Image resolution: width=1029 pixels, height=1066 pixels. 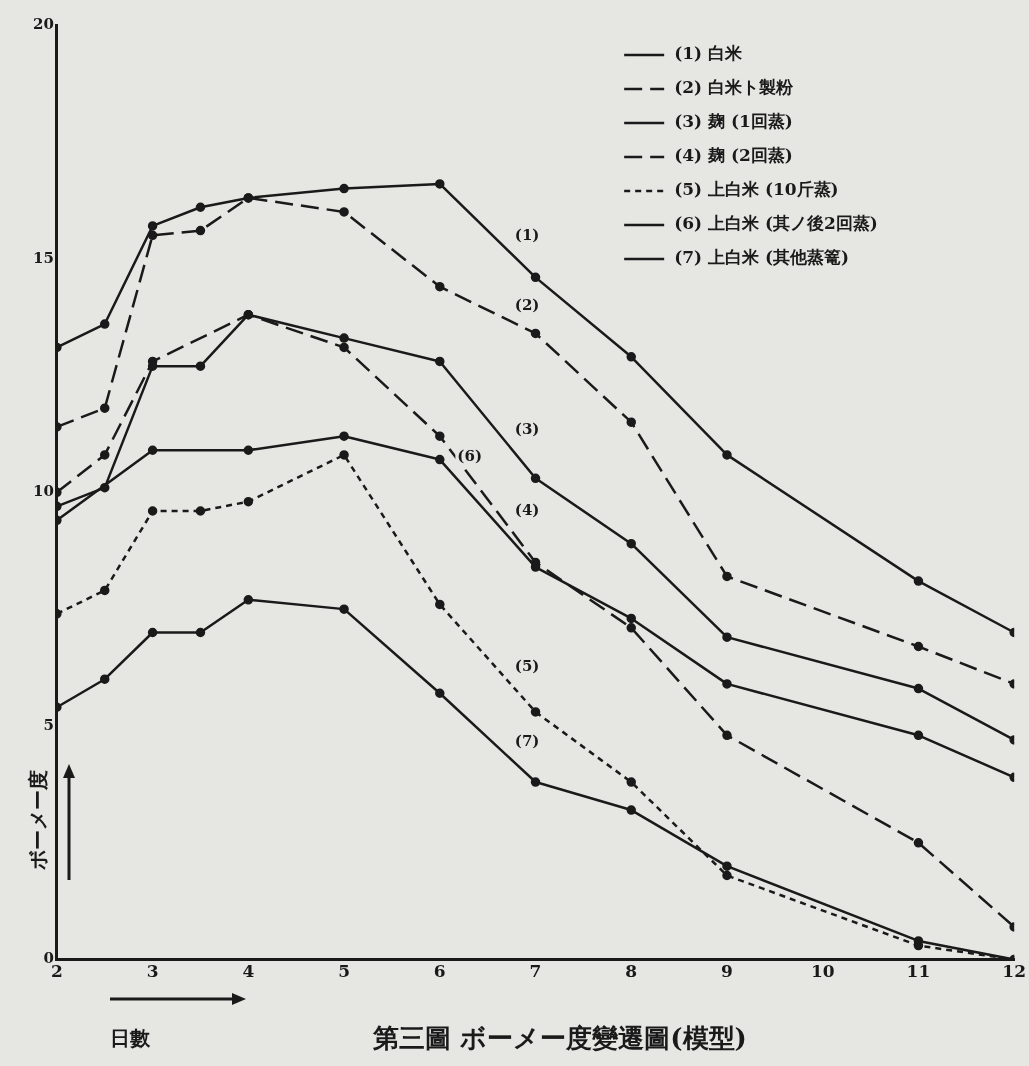 What do you see at coordinates (709, 53) in the screenshot?
I see `legend-label: (1) 白米` at bounding box center [709, 53].